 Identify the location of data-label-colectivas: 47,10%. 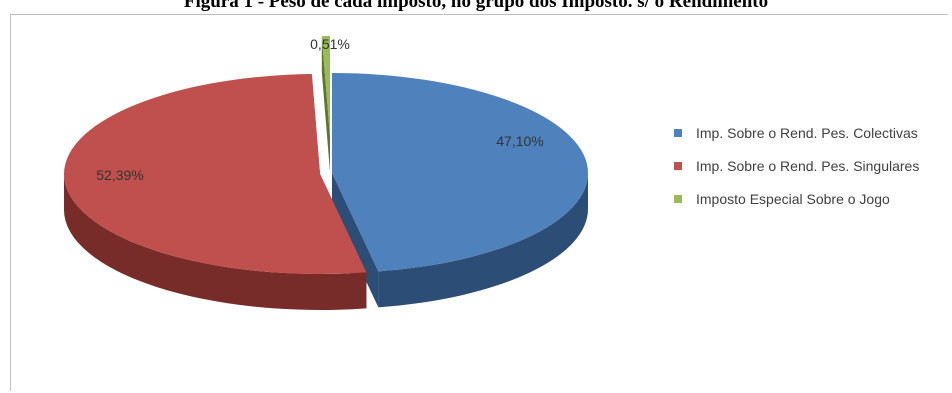
(519, 141).